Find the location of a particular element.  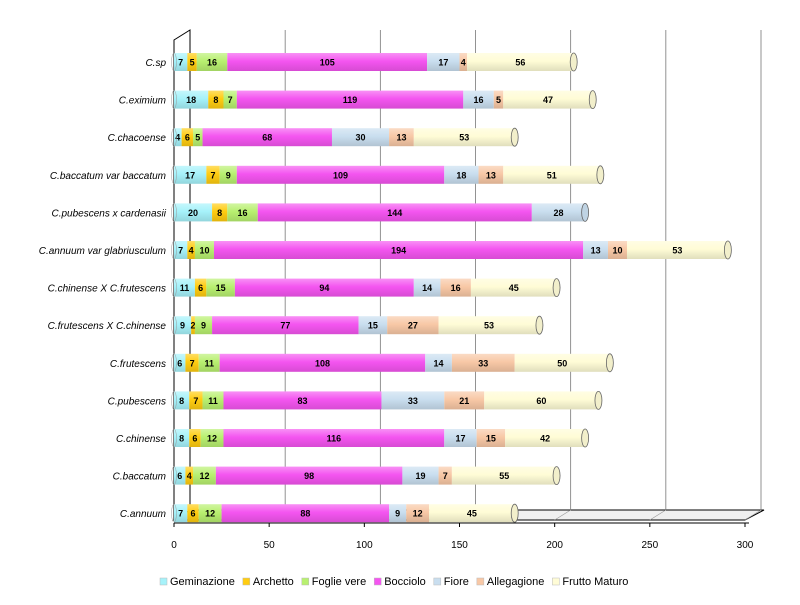

data-label: 33 is located at coordinates (413, 401).